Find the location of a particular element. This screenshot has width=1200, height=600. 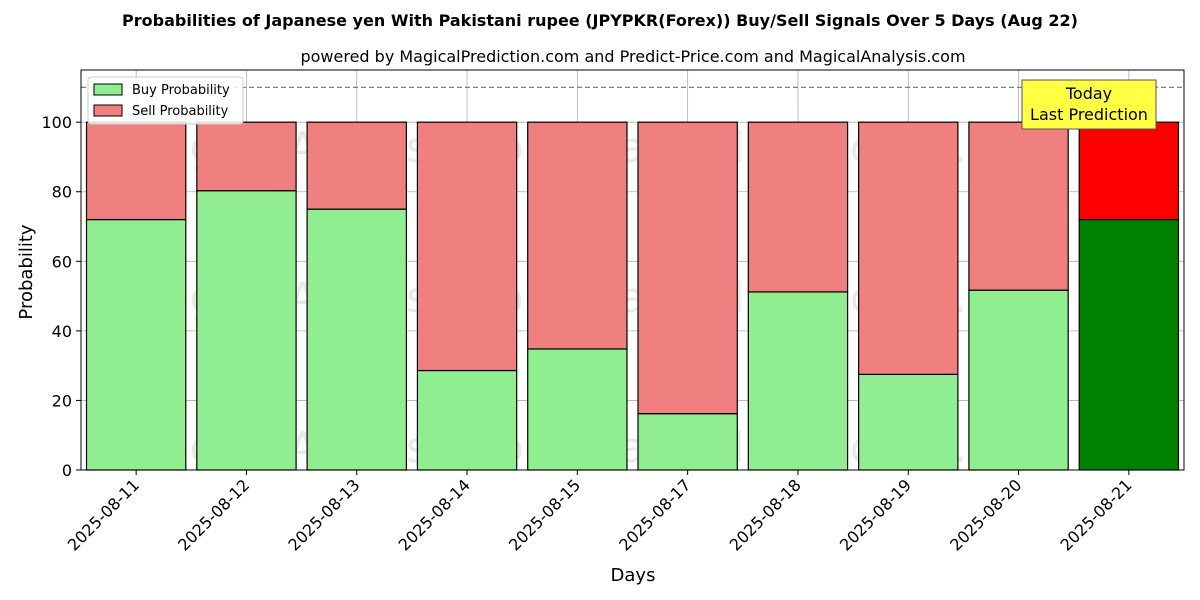

annotation-text: Last Prediction is located at coordinates (1089, 114).